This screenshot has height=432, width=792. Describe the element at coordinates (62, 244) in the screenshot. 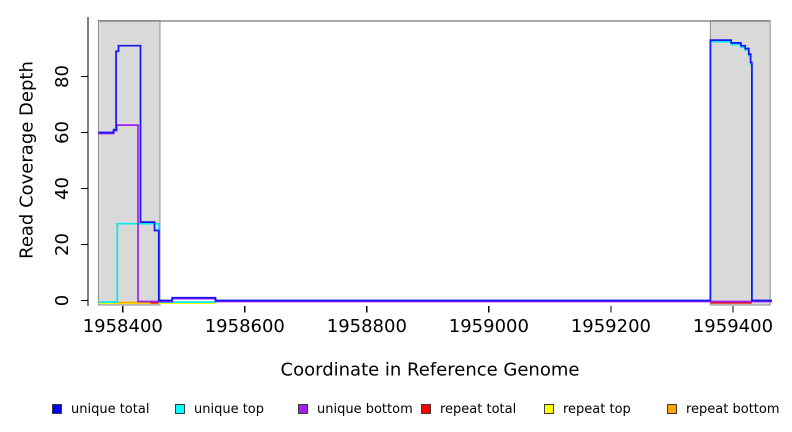

I see `y-tick-label: 20` at that location.